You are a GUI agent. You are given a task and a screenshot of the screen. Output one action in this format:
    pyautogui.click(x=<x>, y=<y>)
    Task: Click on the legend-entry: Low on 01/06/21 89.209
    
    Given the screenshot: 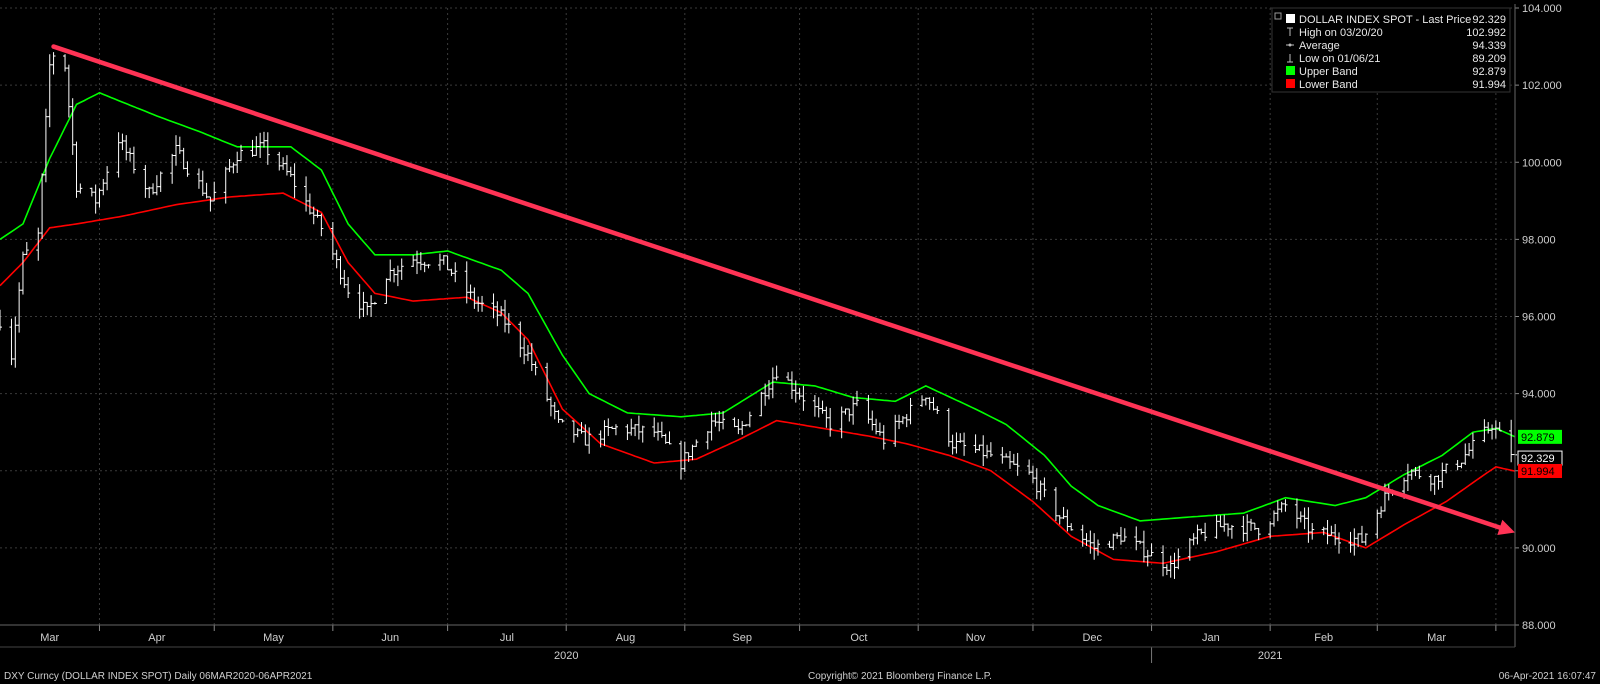 What is the action you would take?
    pyautogui.click(x=1396, y=59)
    